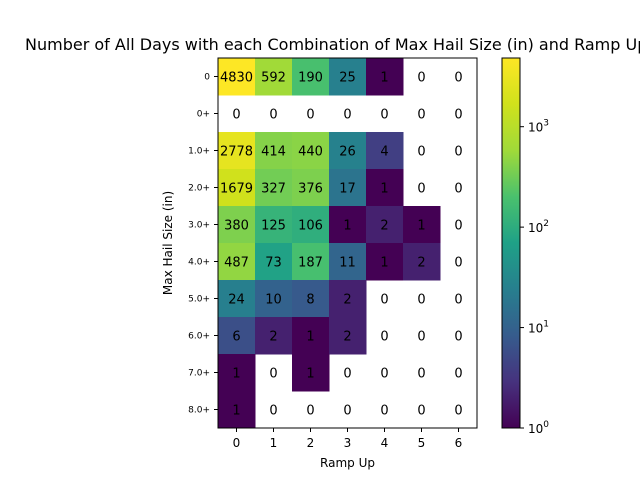 The width and height of the screenshot is (640, 480). What do you see at coordinates (207, 78) in the screenshot?
I see `y-tick-label: 0` at bounding box center [207, 78].